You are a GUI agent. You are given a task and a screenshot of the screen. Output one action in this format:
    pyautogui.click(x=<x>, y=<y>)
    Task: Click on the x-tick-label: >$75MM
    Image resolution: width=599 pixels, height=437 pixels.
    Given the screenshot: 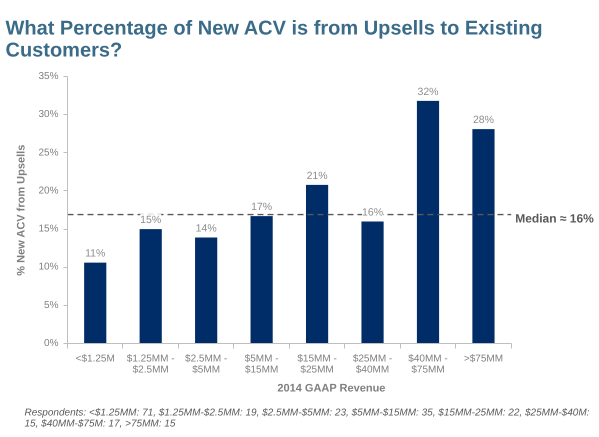 What is the action you would take?
    pyautogui.click(x=484, y=359)
    